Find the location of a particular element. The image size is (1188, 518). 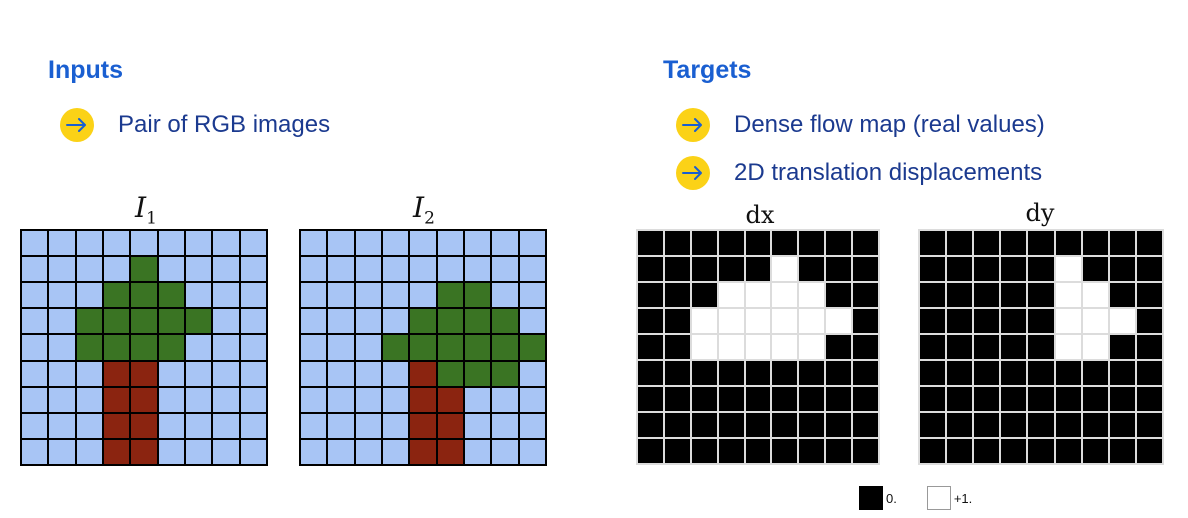

inputs-bullet: Pair of RGB images is located at coordinates (195, 125).